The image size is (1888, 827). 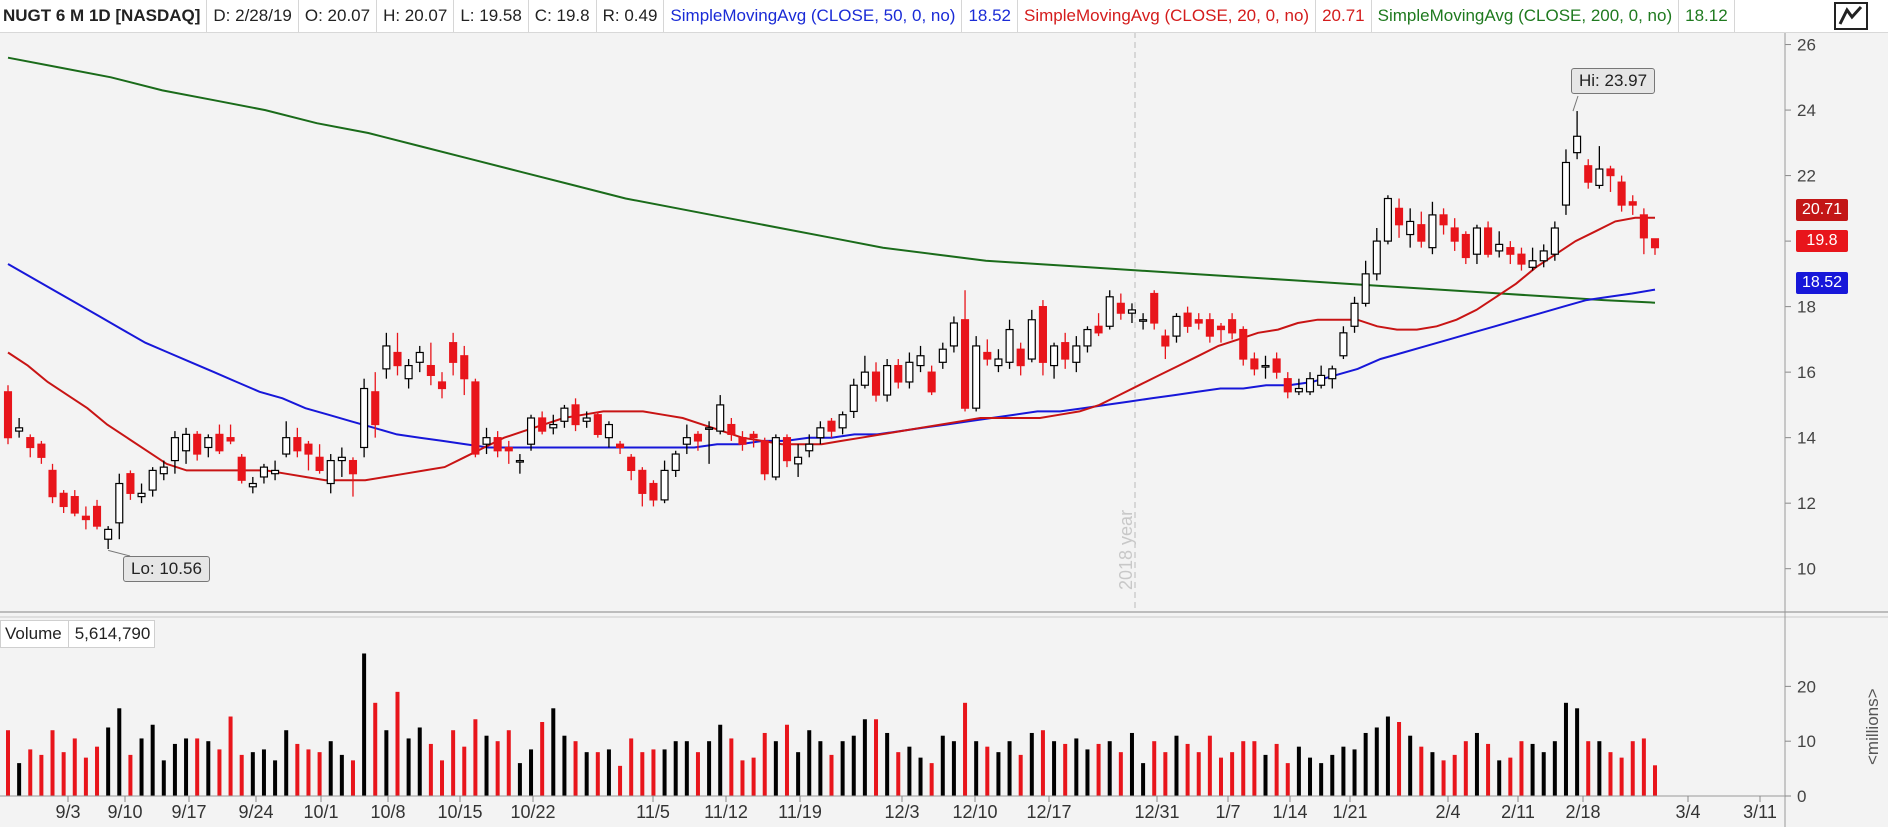 What do you see at coordinates (255, 812) in the screenshot?
I see `time-axis-label: 9/24` at bounding box center [255, 812].